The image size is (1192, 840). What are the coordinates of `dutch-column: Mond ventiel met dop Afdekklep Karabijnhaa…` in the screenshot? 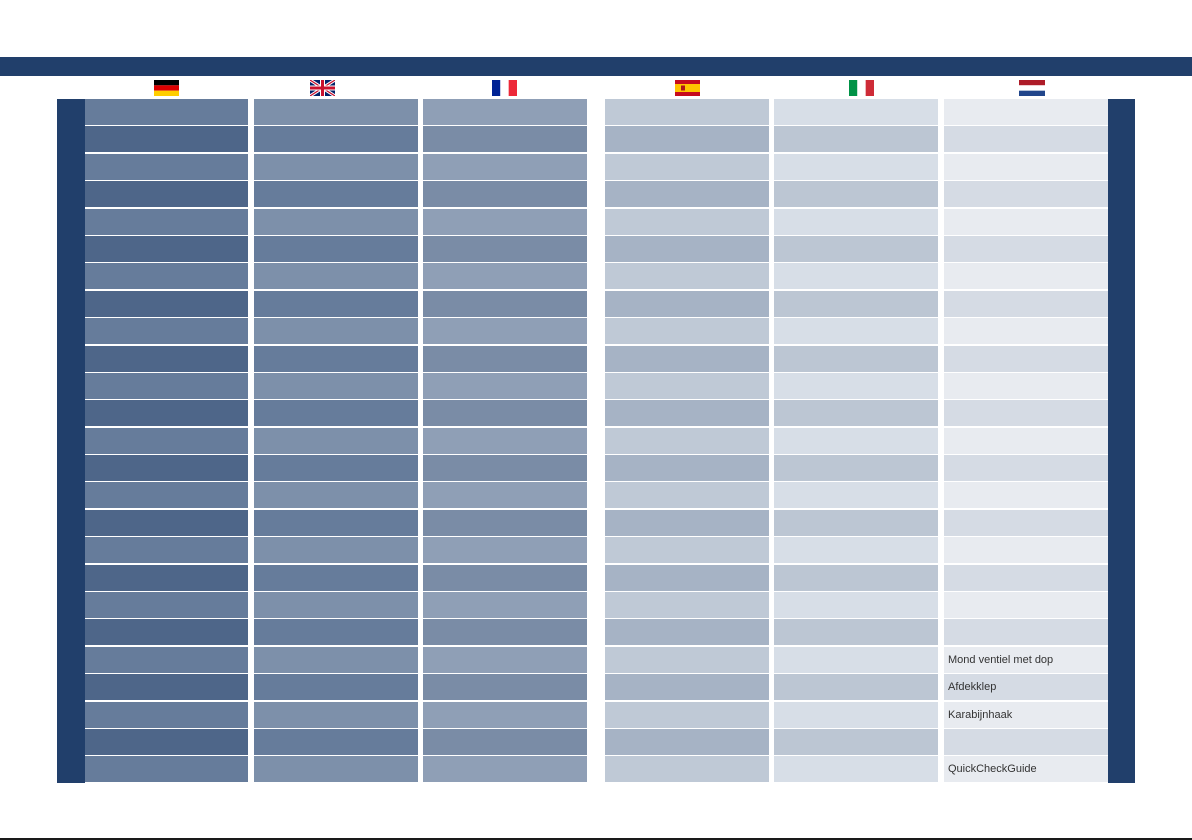 It's located at (1026, 441).